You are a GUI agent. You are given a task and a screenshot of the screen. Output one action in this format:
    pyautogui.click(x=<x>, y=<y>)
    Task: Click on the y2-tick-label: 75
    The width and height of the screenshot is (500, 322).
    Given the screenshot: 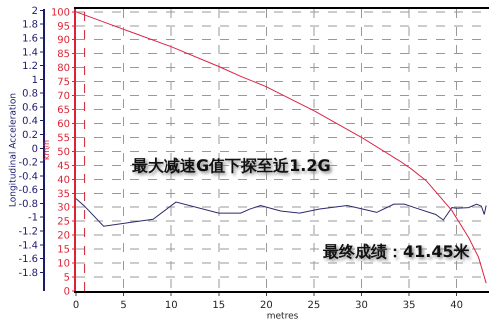 What is the action you would take?
    pyautogui.click(x=63, y=82)
    